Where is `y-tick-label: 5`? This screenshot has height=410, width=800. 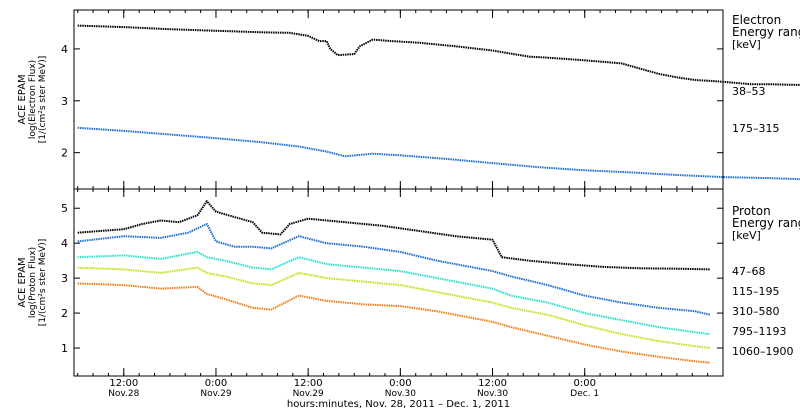
y-tick-label: 5 is located at coordinates (64, 208).